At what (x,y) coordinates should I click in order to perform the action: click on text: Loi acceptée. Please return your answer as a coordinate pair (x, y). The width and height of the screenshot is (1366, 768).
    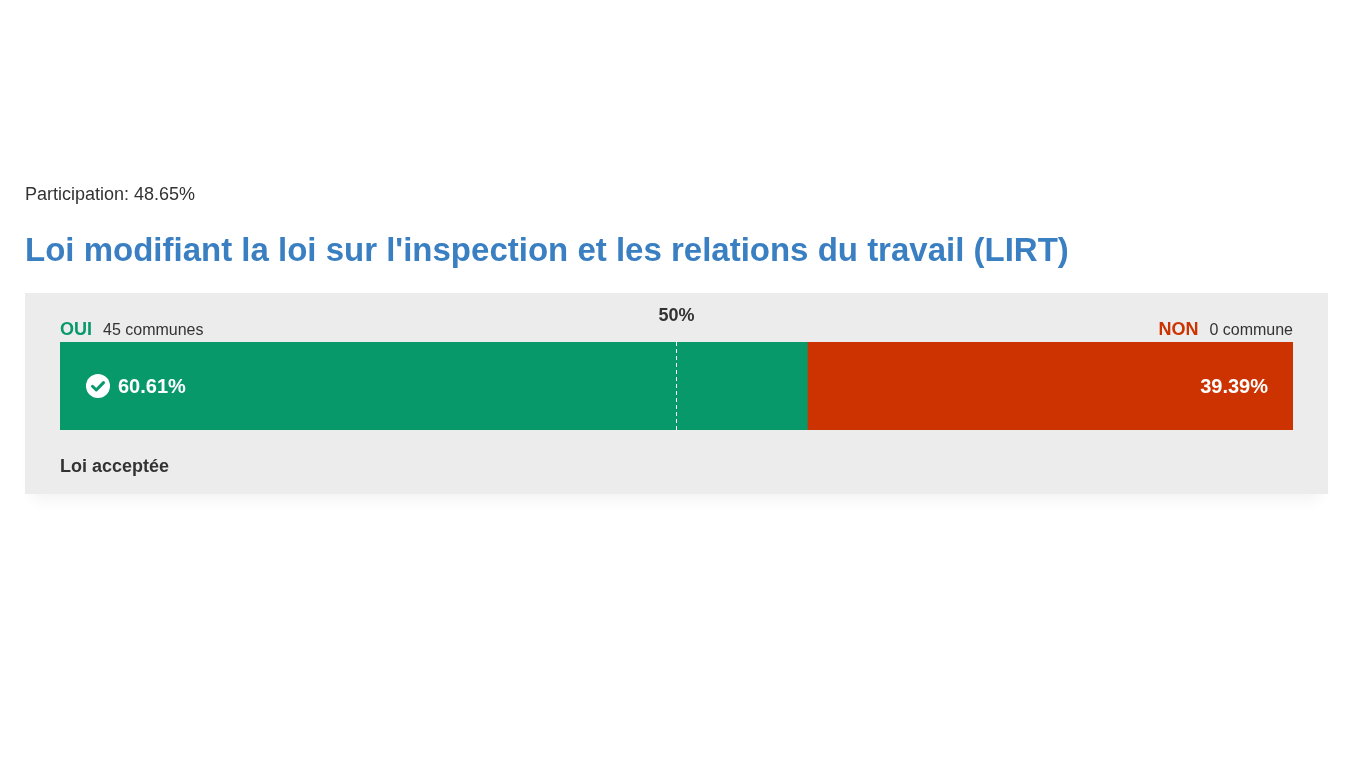
    Looking at the image, I should click on (115, 465).